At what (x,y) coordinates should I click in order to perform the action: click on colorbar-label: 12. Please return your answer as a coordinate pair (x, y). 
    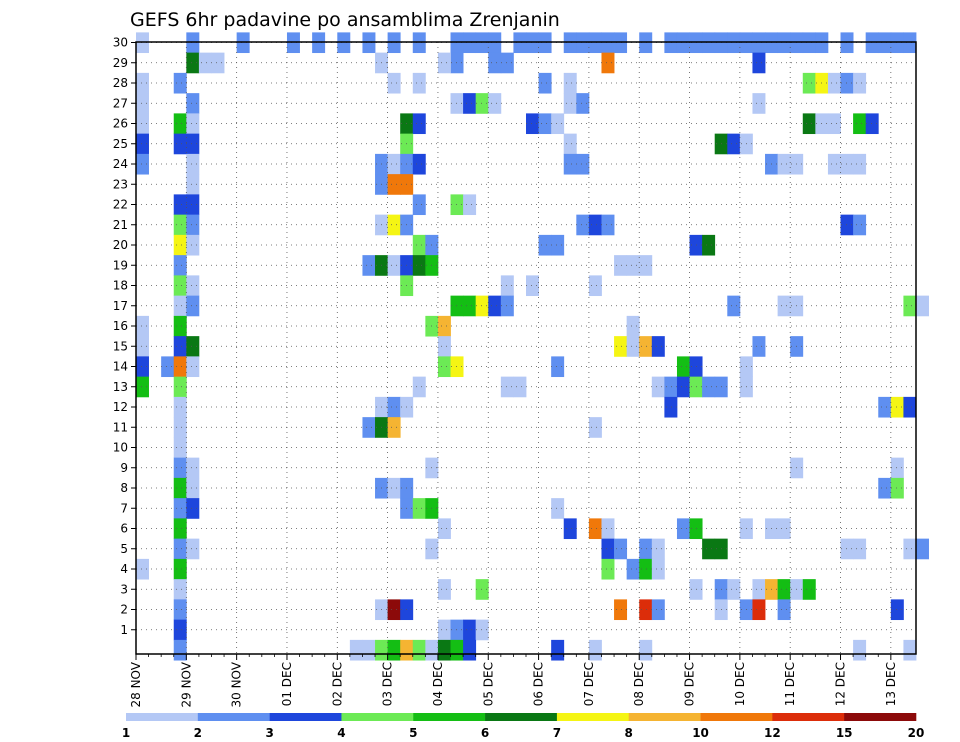
    Looking at the image, I should click on (772, 733).